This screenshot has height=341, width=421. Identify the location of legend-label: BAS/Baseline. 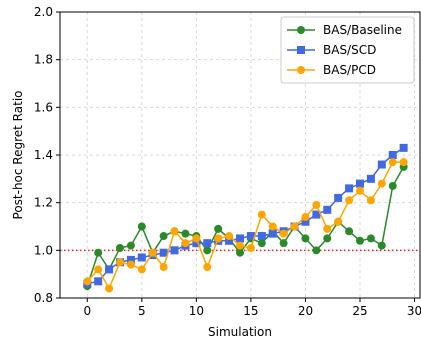
(362, 30).